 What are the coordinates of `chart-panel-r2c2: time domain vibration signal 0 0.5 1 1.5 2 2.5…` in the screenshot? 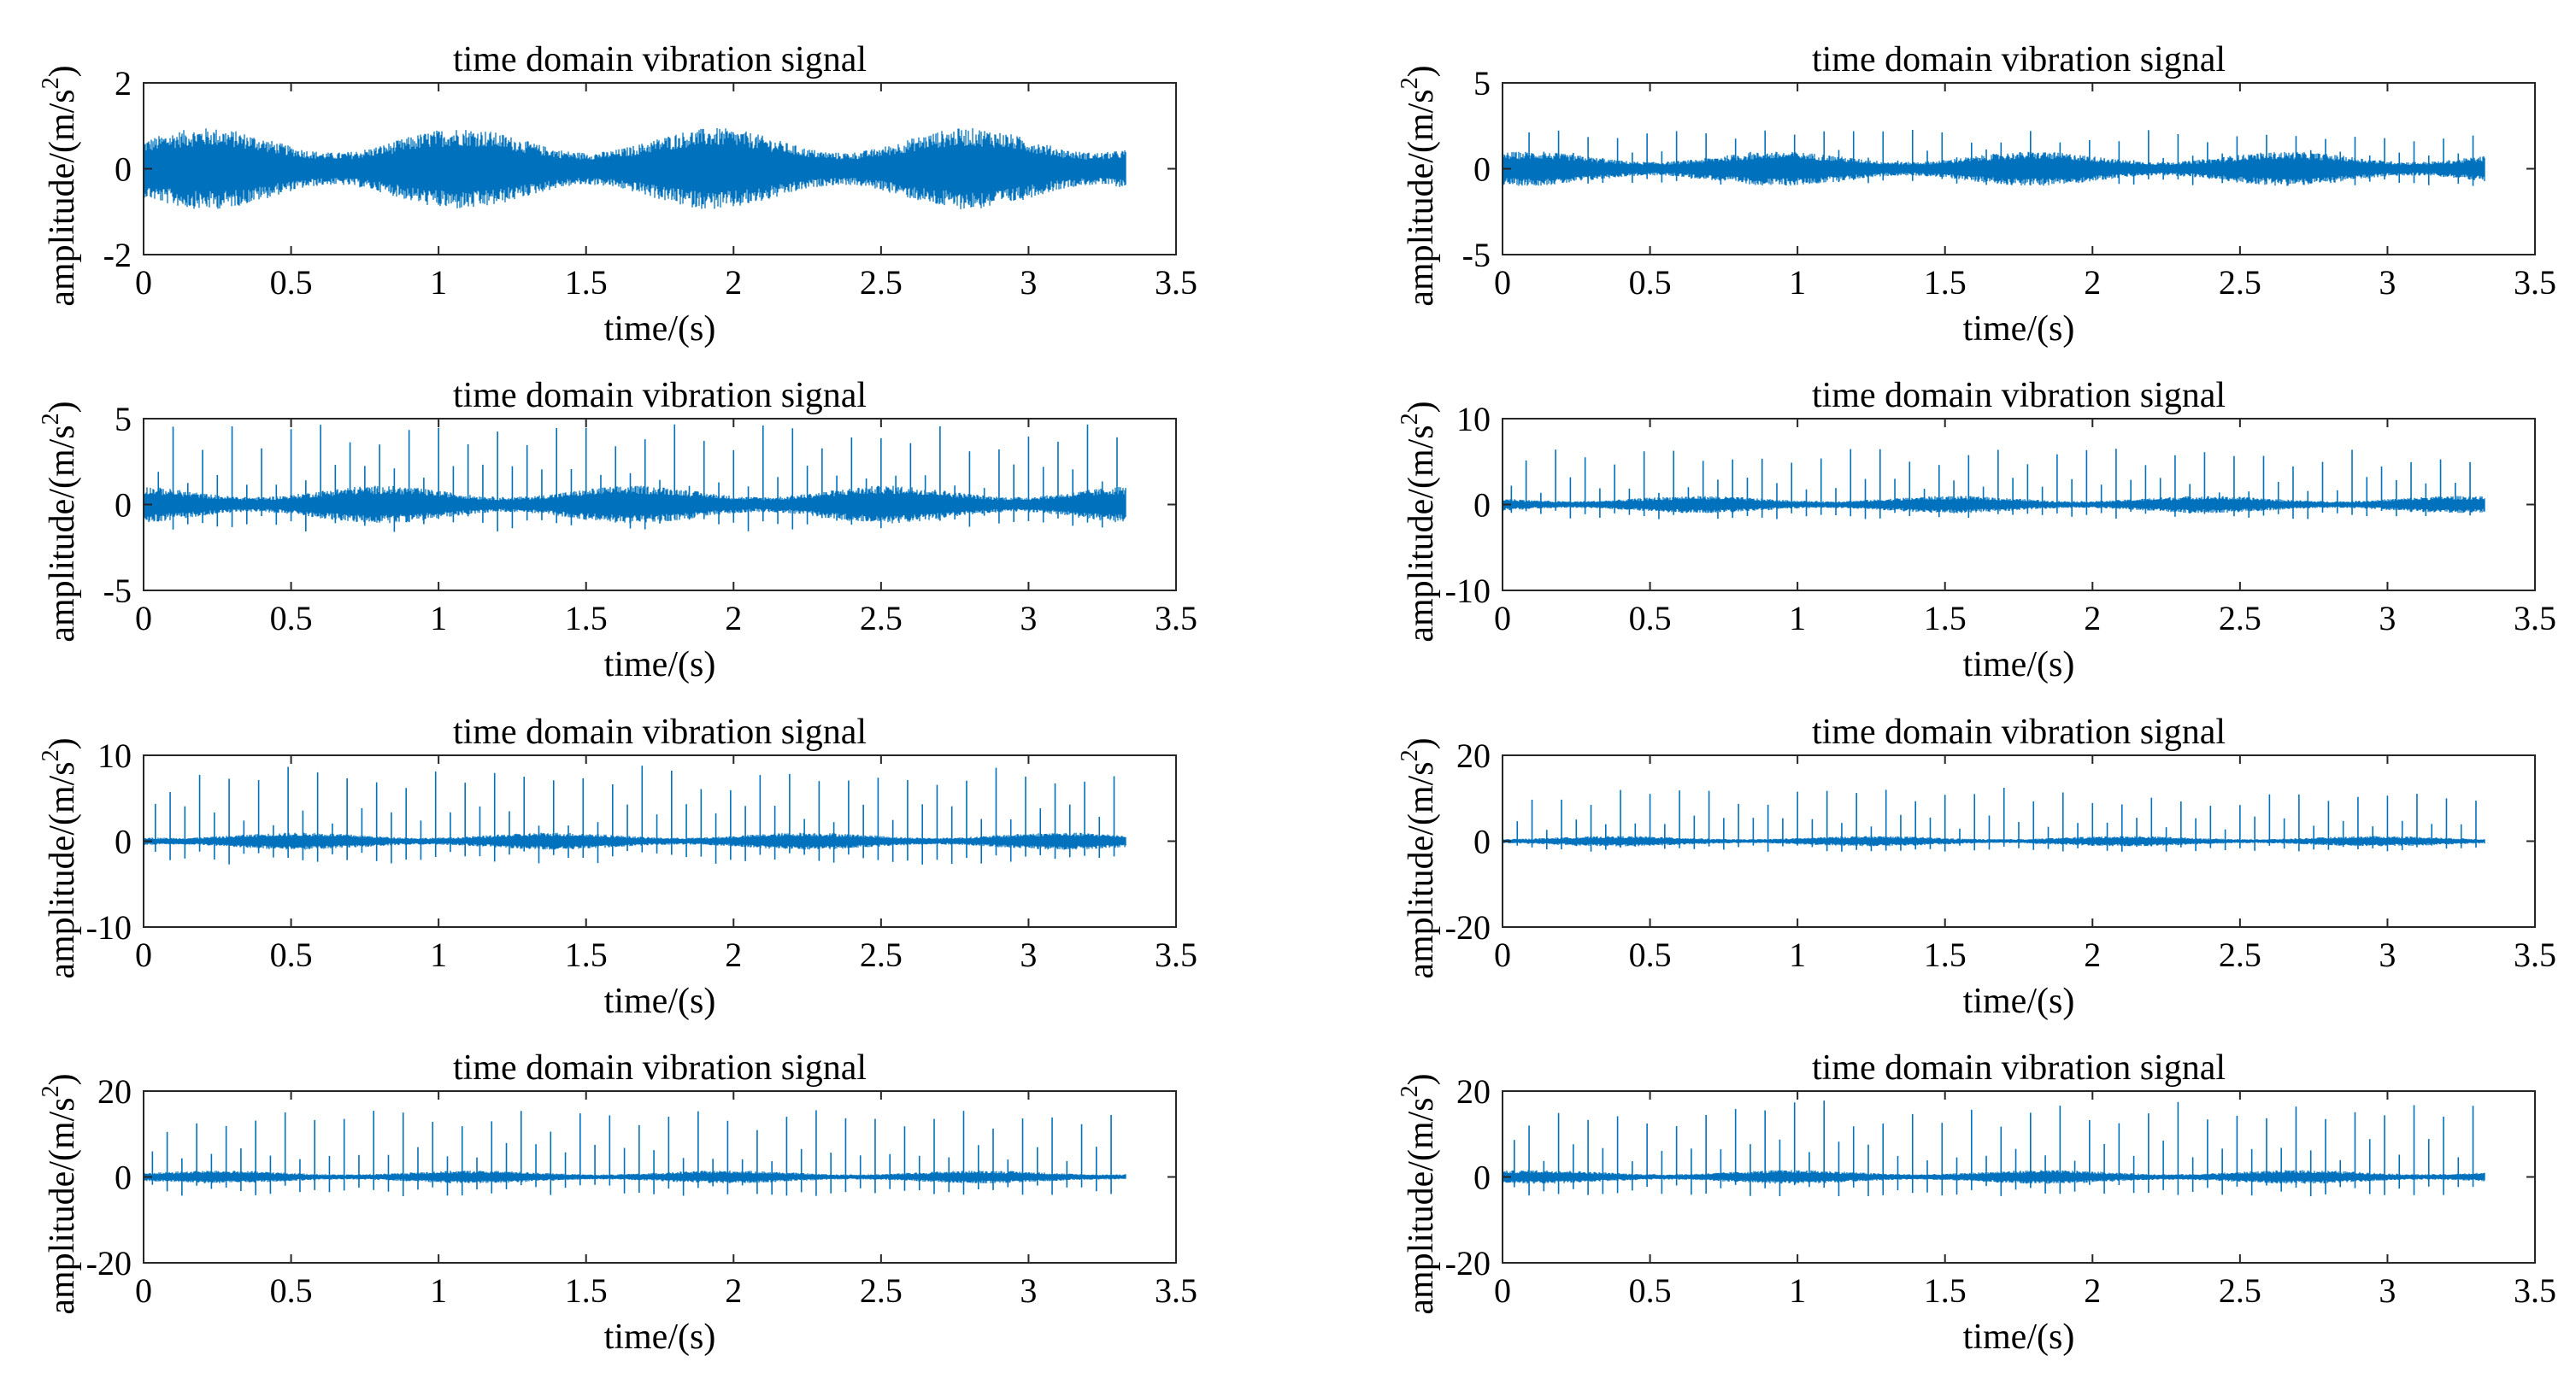 It's located at (1976, 530).